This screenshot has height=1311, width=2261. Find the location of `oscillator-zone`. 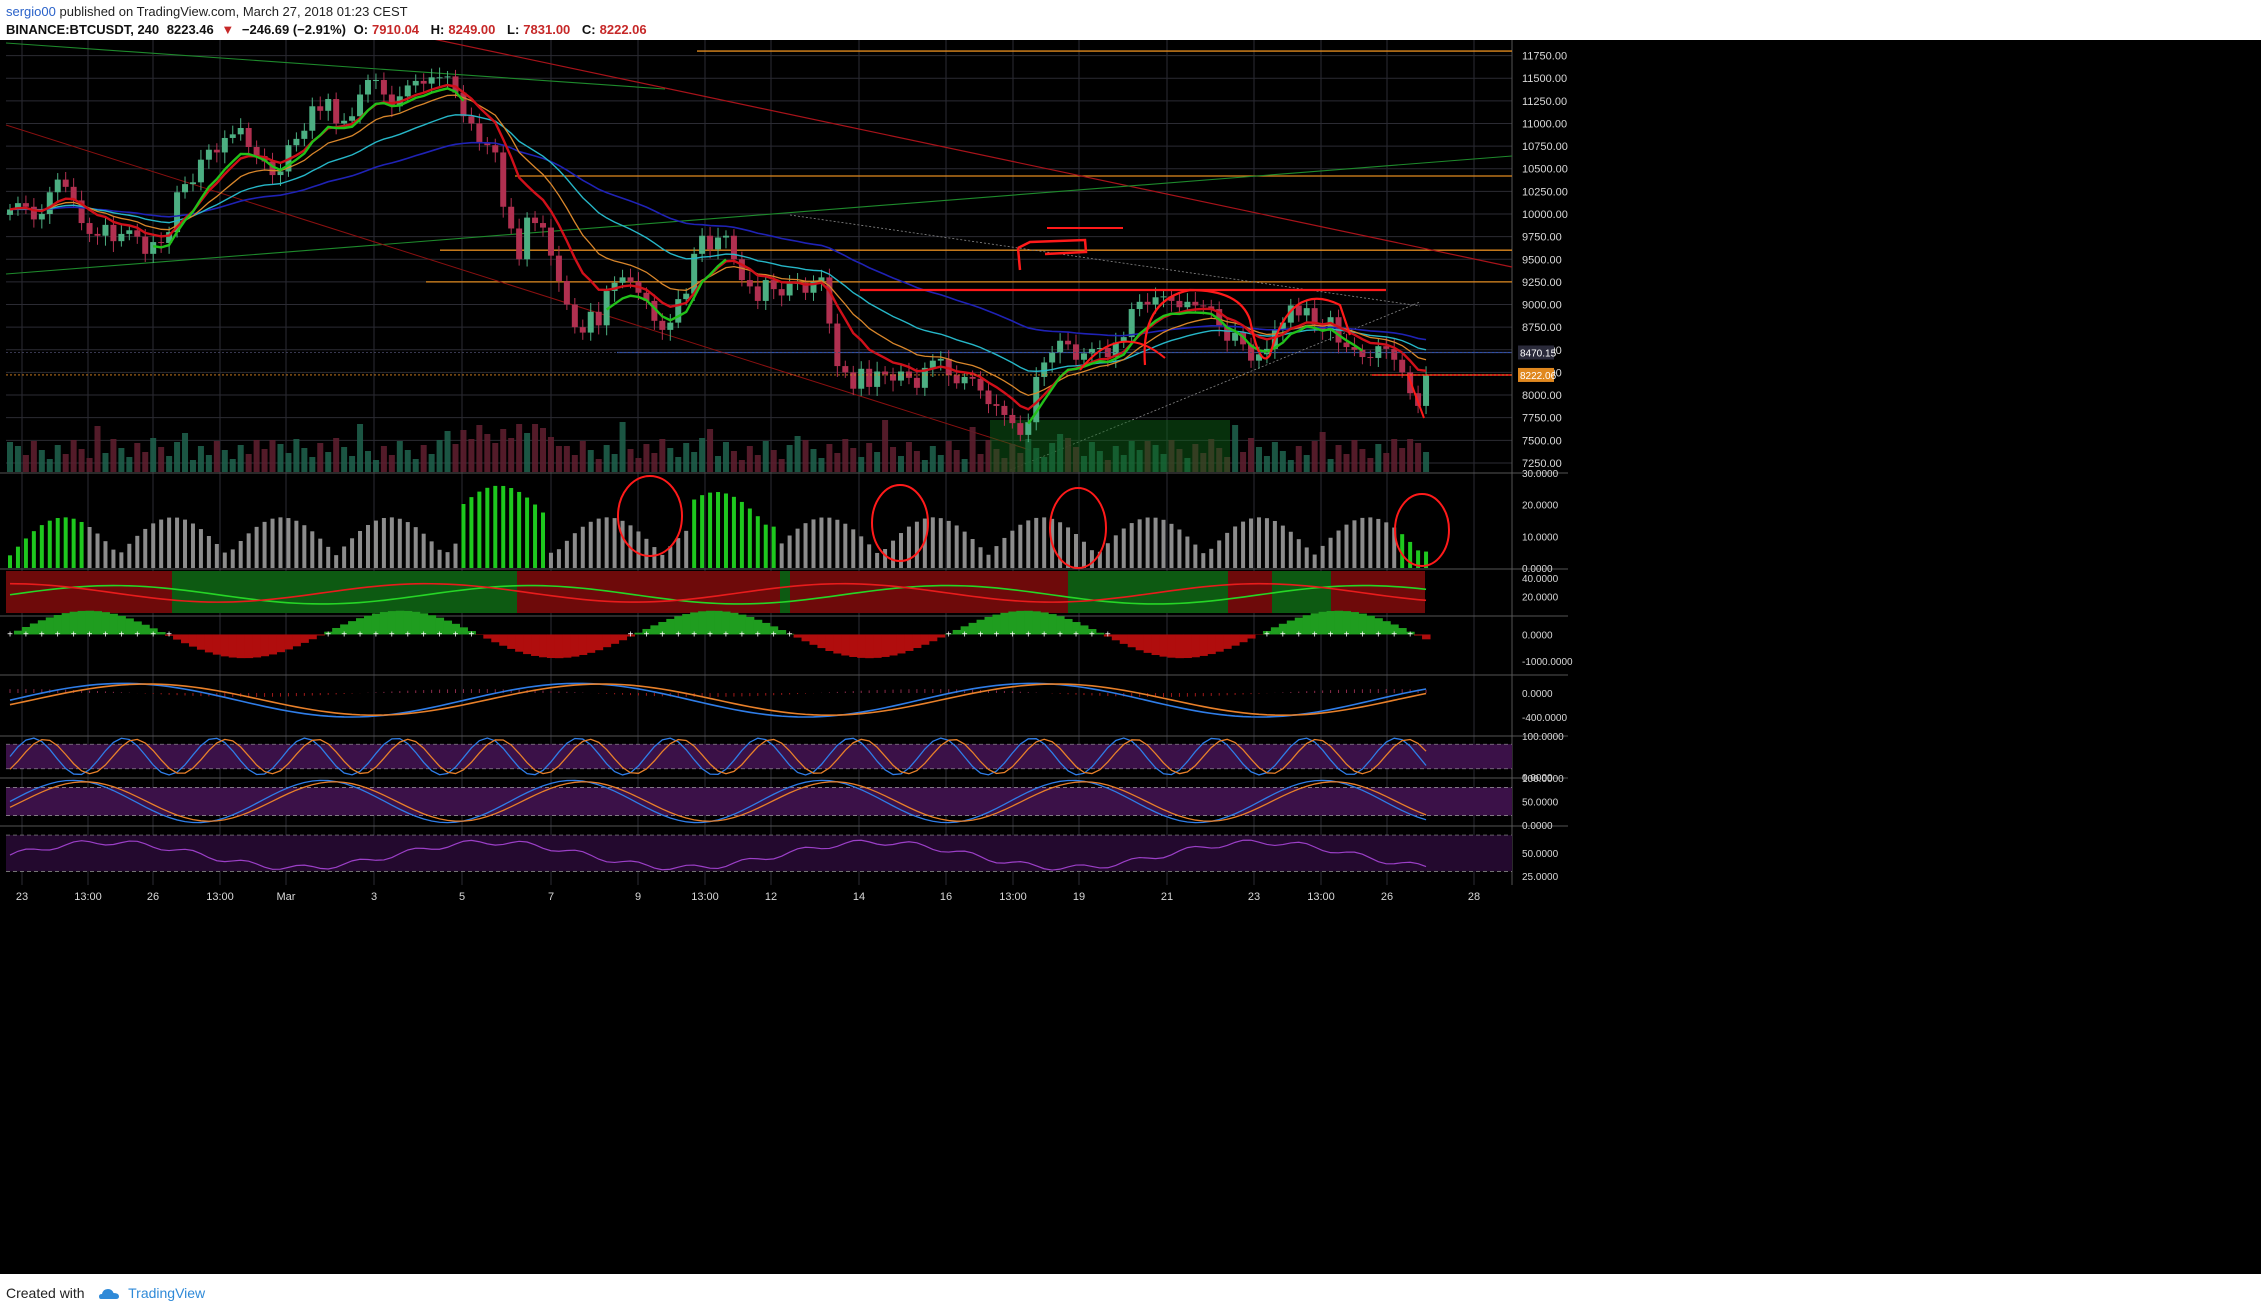

oscillator-zone is located at coordinates (1250, 592).